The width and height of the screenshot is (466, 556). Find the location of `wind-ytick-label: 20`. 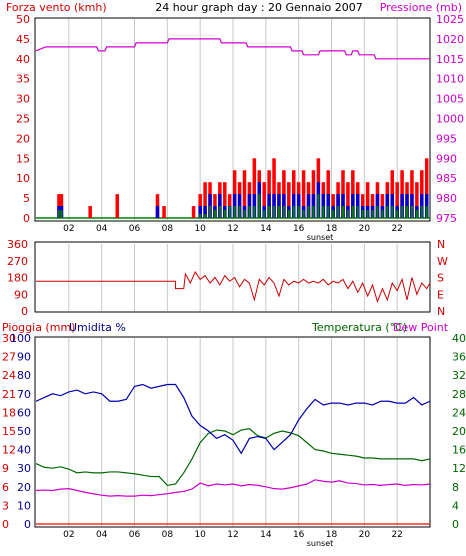

wind-ytick-label: 20 is located at coordinates (23, 138).